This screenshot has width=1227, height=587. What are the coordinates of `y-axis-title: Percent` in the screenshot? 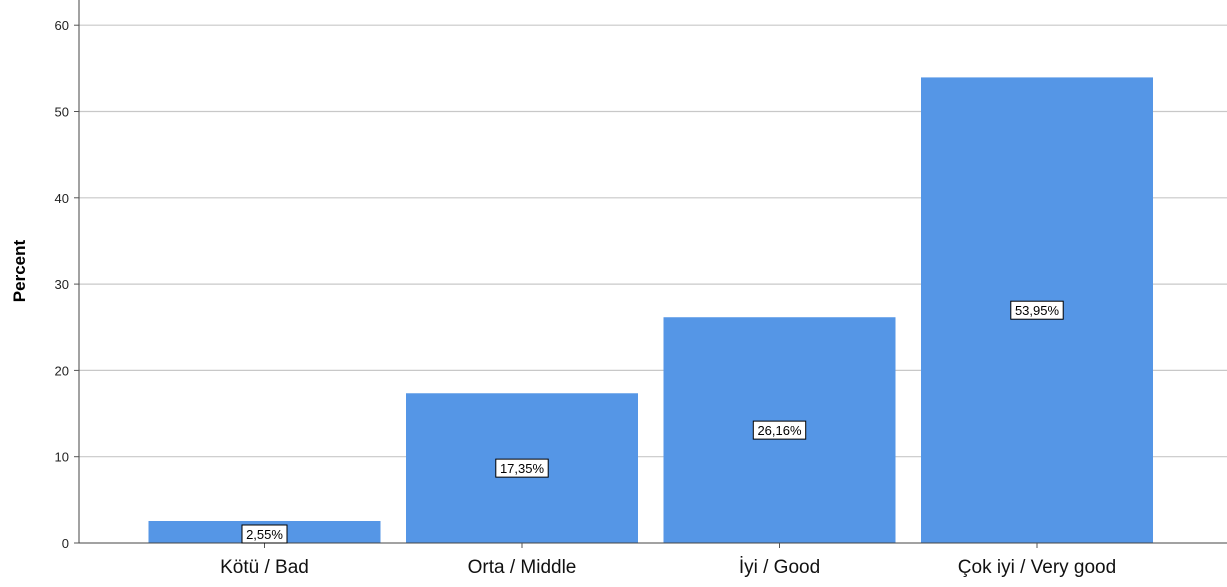 It's located at (19, 270).